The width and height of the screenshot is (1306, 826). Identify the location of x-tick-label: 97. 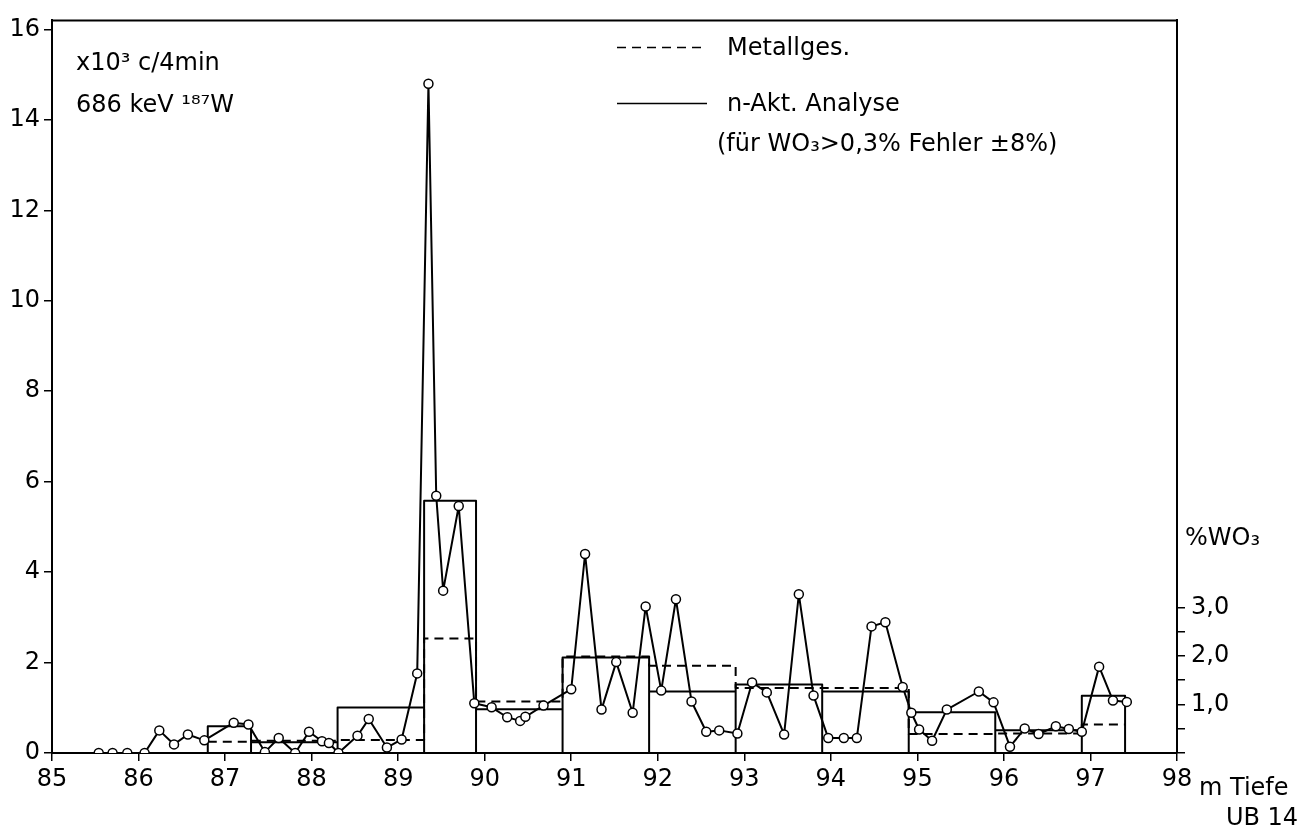
(1090, 777).